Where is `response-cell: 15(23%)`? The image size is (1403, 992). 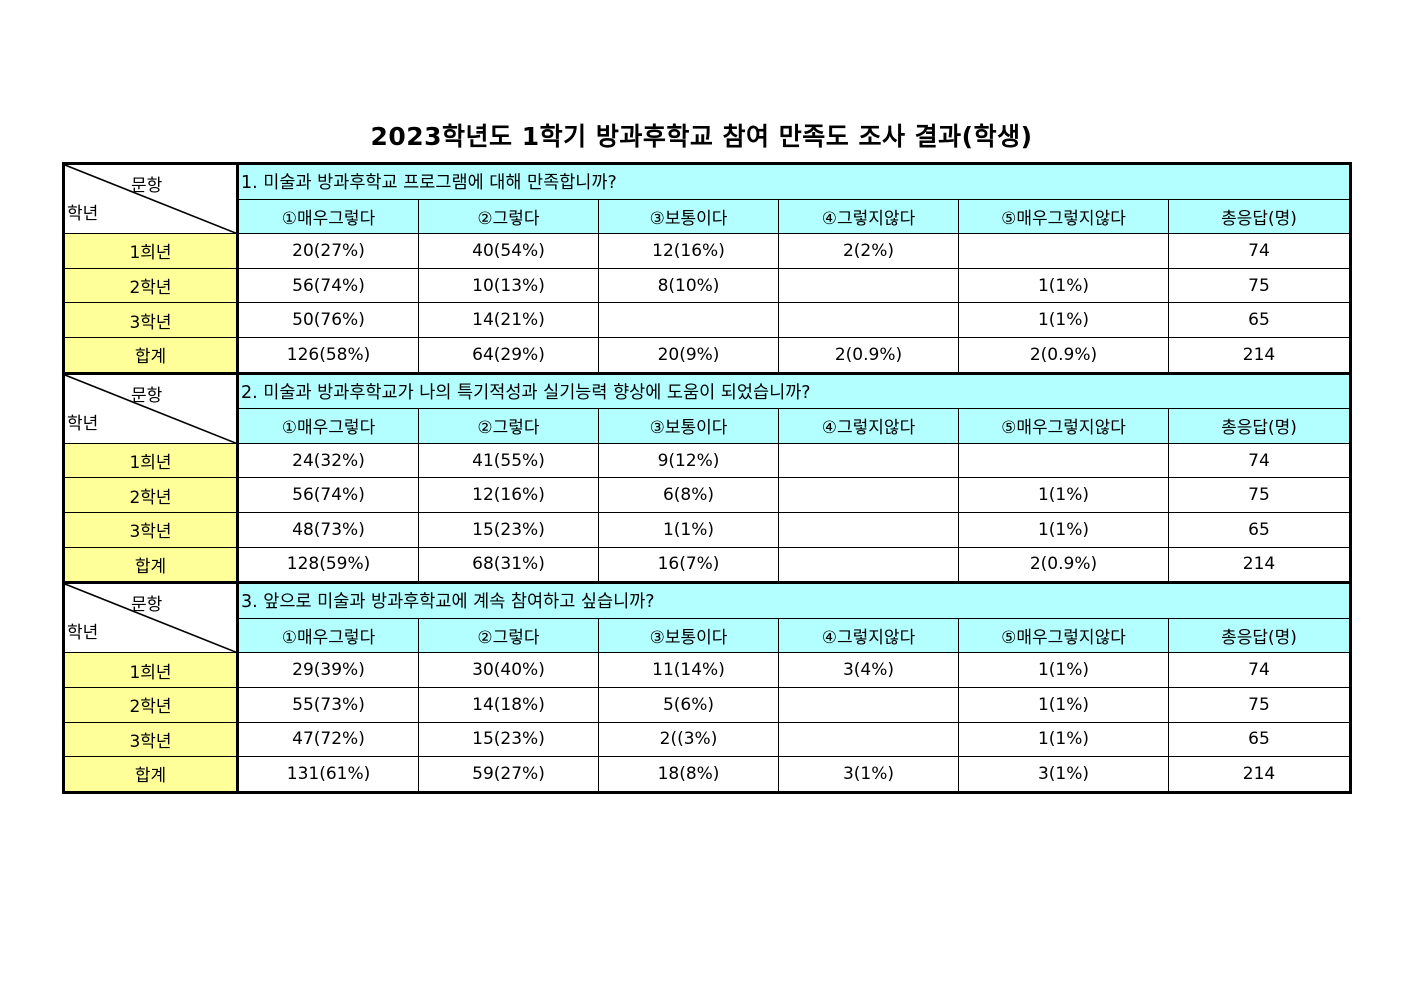
response-cell: 15(23%) is located at coordinates (508, 529).